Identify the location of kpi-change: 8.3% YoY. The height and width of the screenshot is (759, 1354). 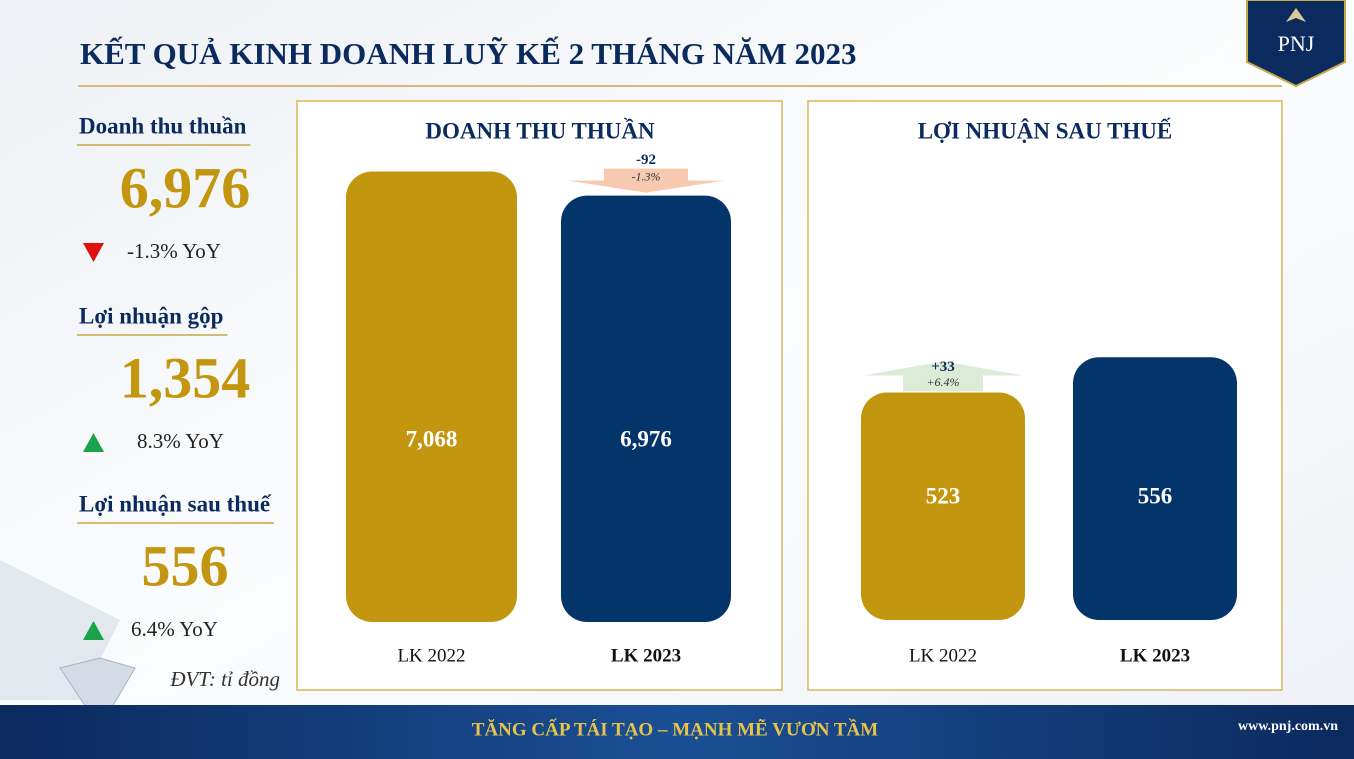
(180, 441).